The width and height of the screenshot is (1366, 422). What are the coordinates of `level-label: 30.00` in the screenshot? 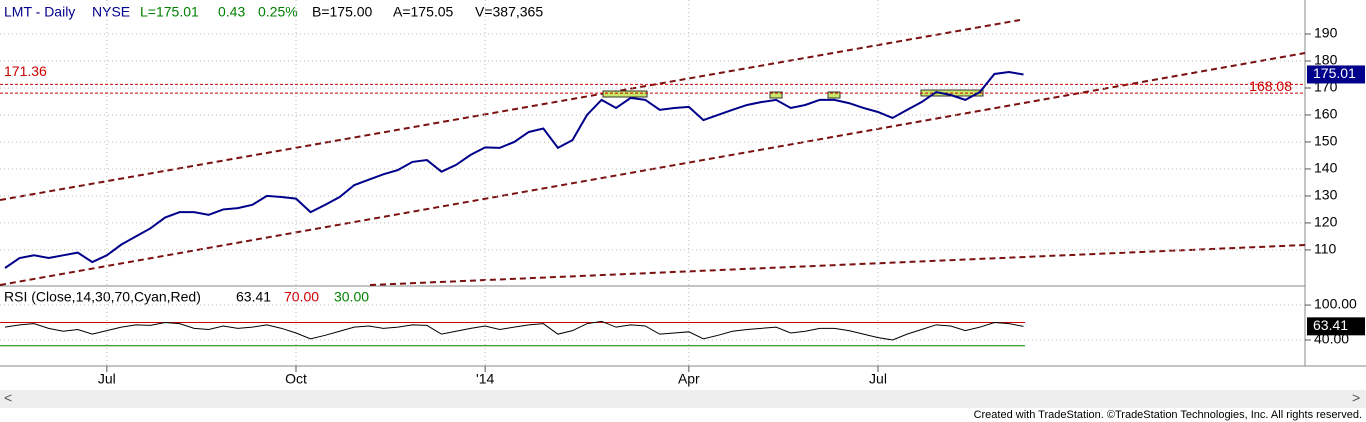 It's located at (351, 297).